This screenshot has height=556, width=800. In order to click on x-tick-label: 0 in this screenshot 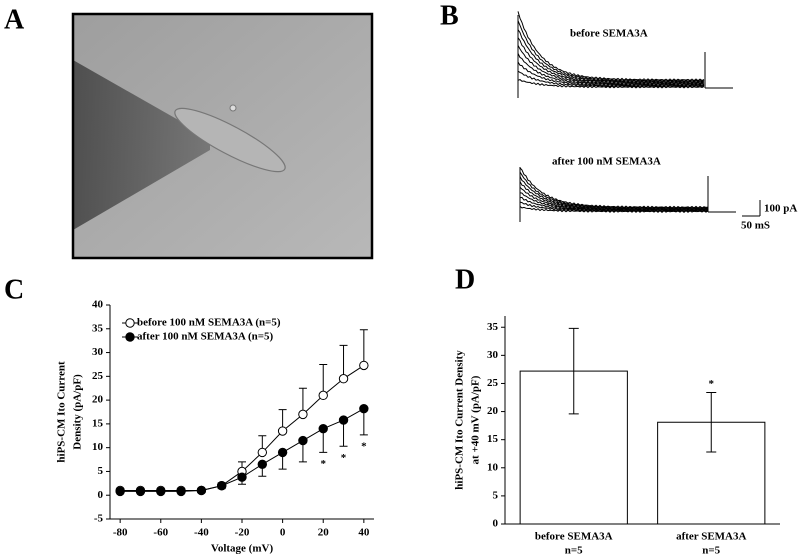, I will do `click(283, 533)`.